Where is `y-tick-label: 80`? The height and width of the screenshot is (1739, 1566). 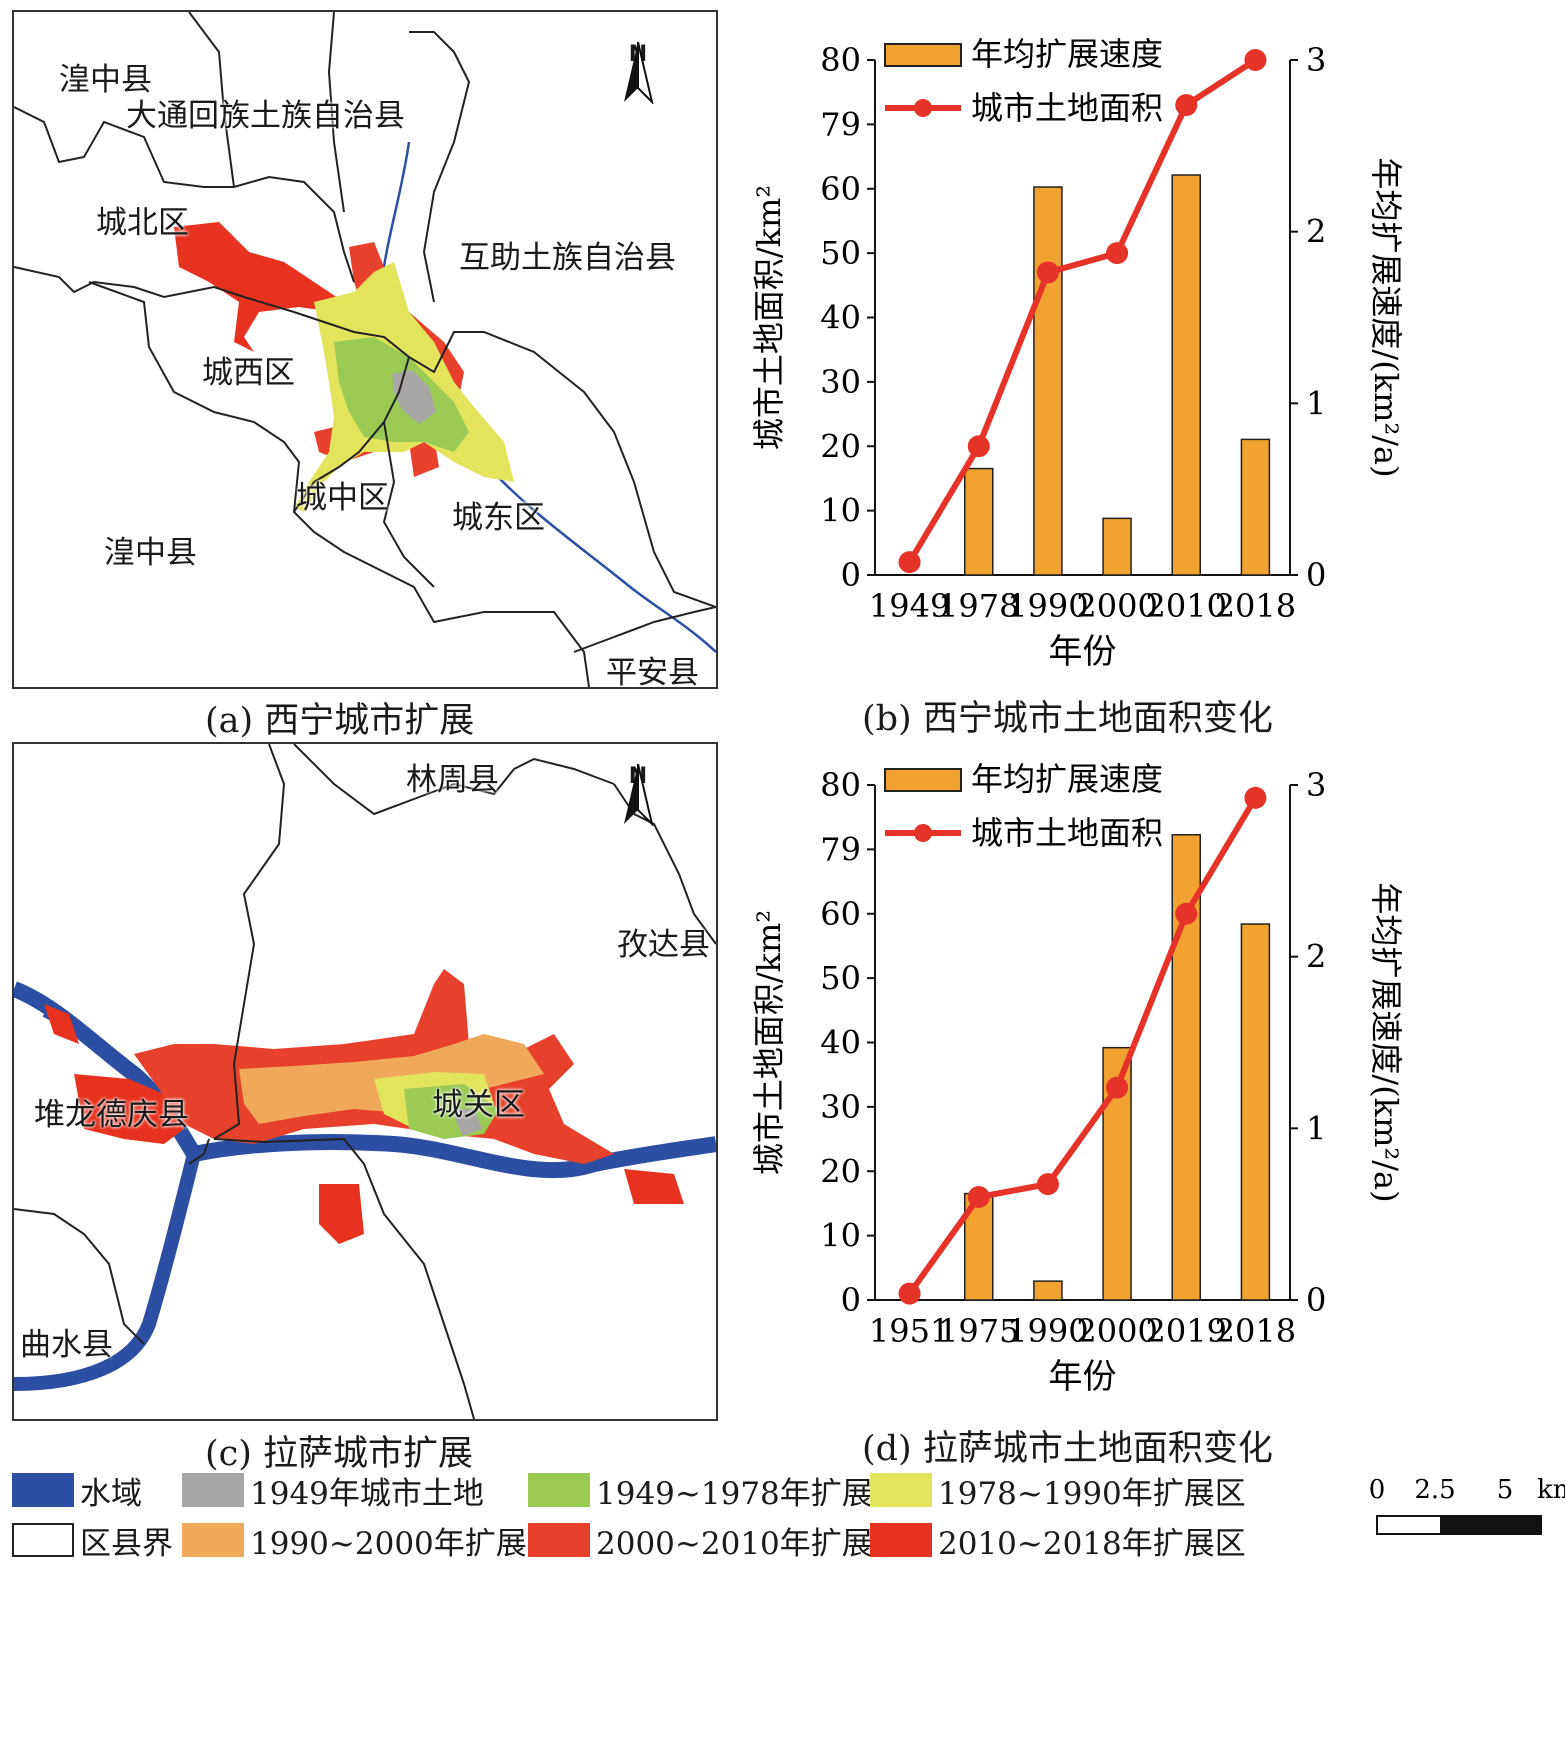
y-tick-label: 80 is located at coordinates (840, 785).